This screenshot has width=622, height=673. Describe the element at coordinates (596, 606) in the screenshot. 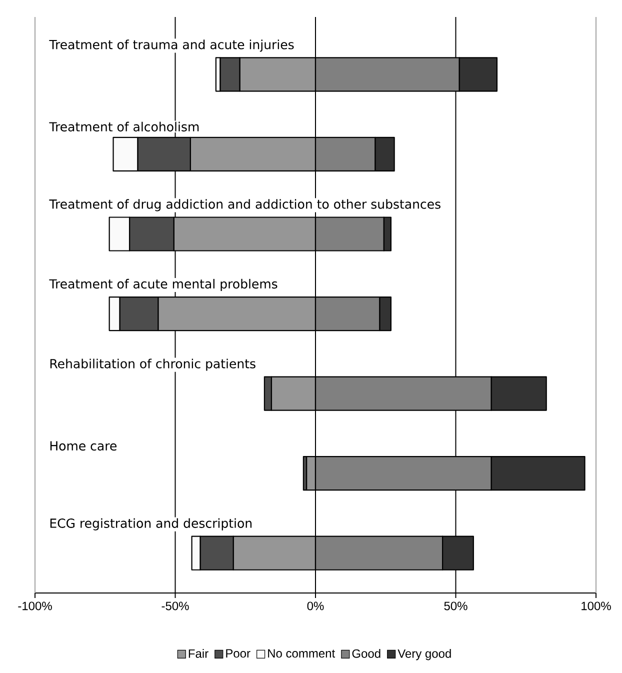

I see `x-tick-label: 100%` at that location.